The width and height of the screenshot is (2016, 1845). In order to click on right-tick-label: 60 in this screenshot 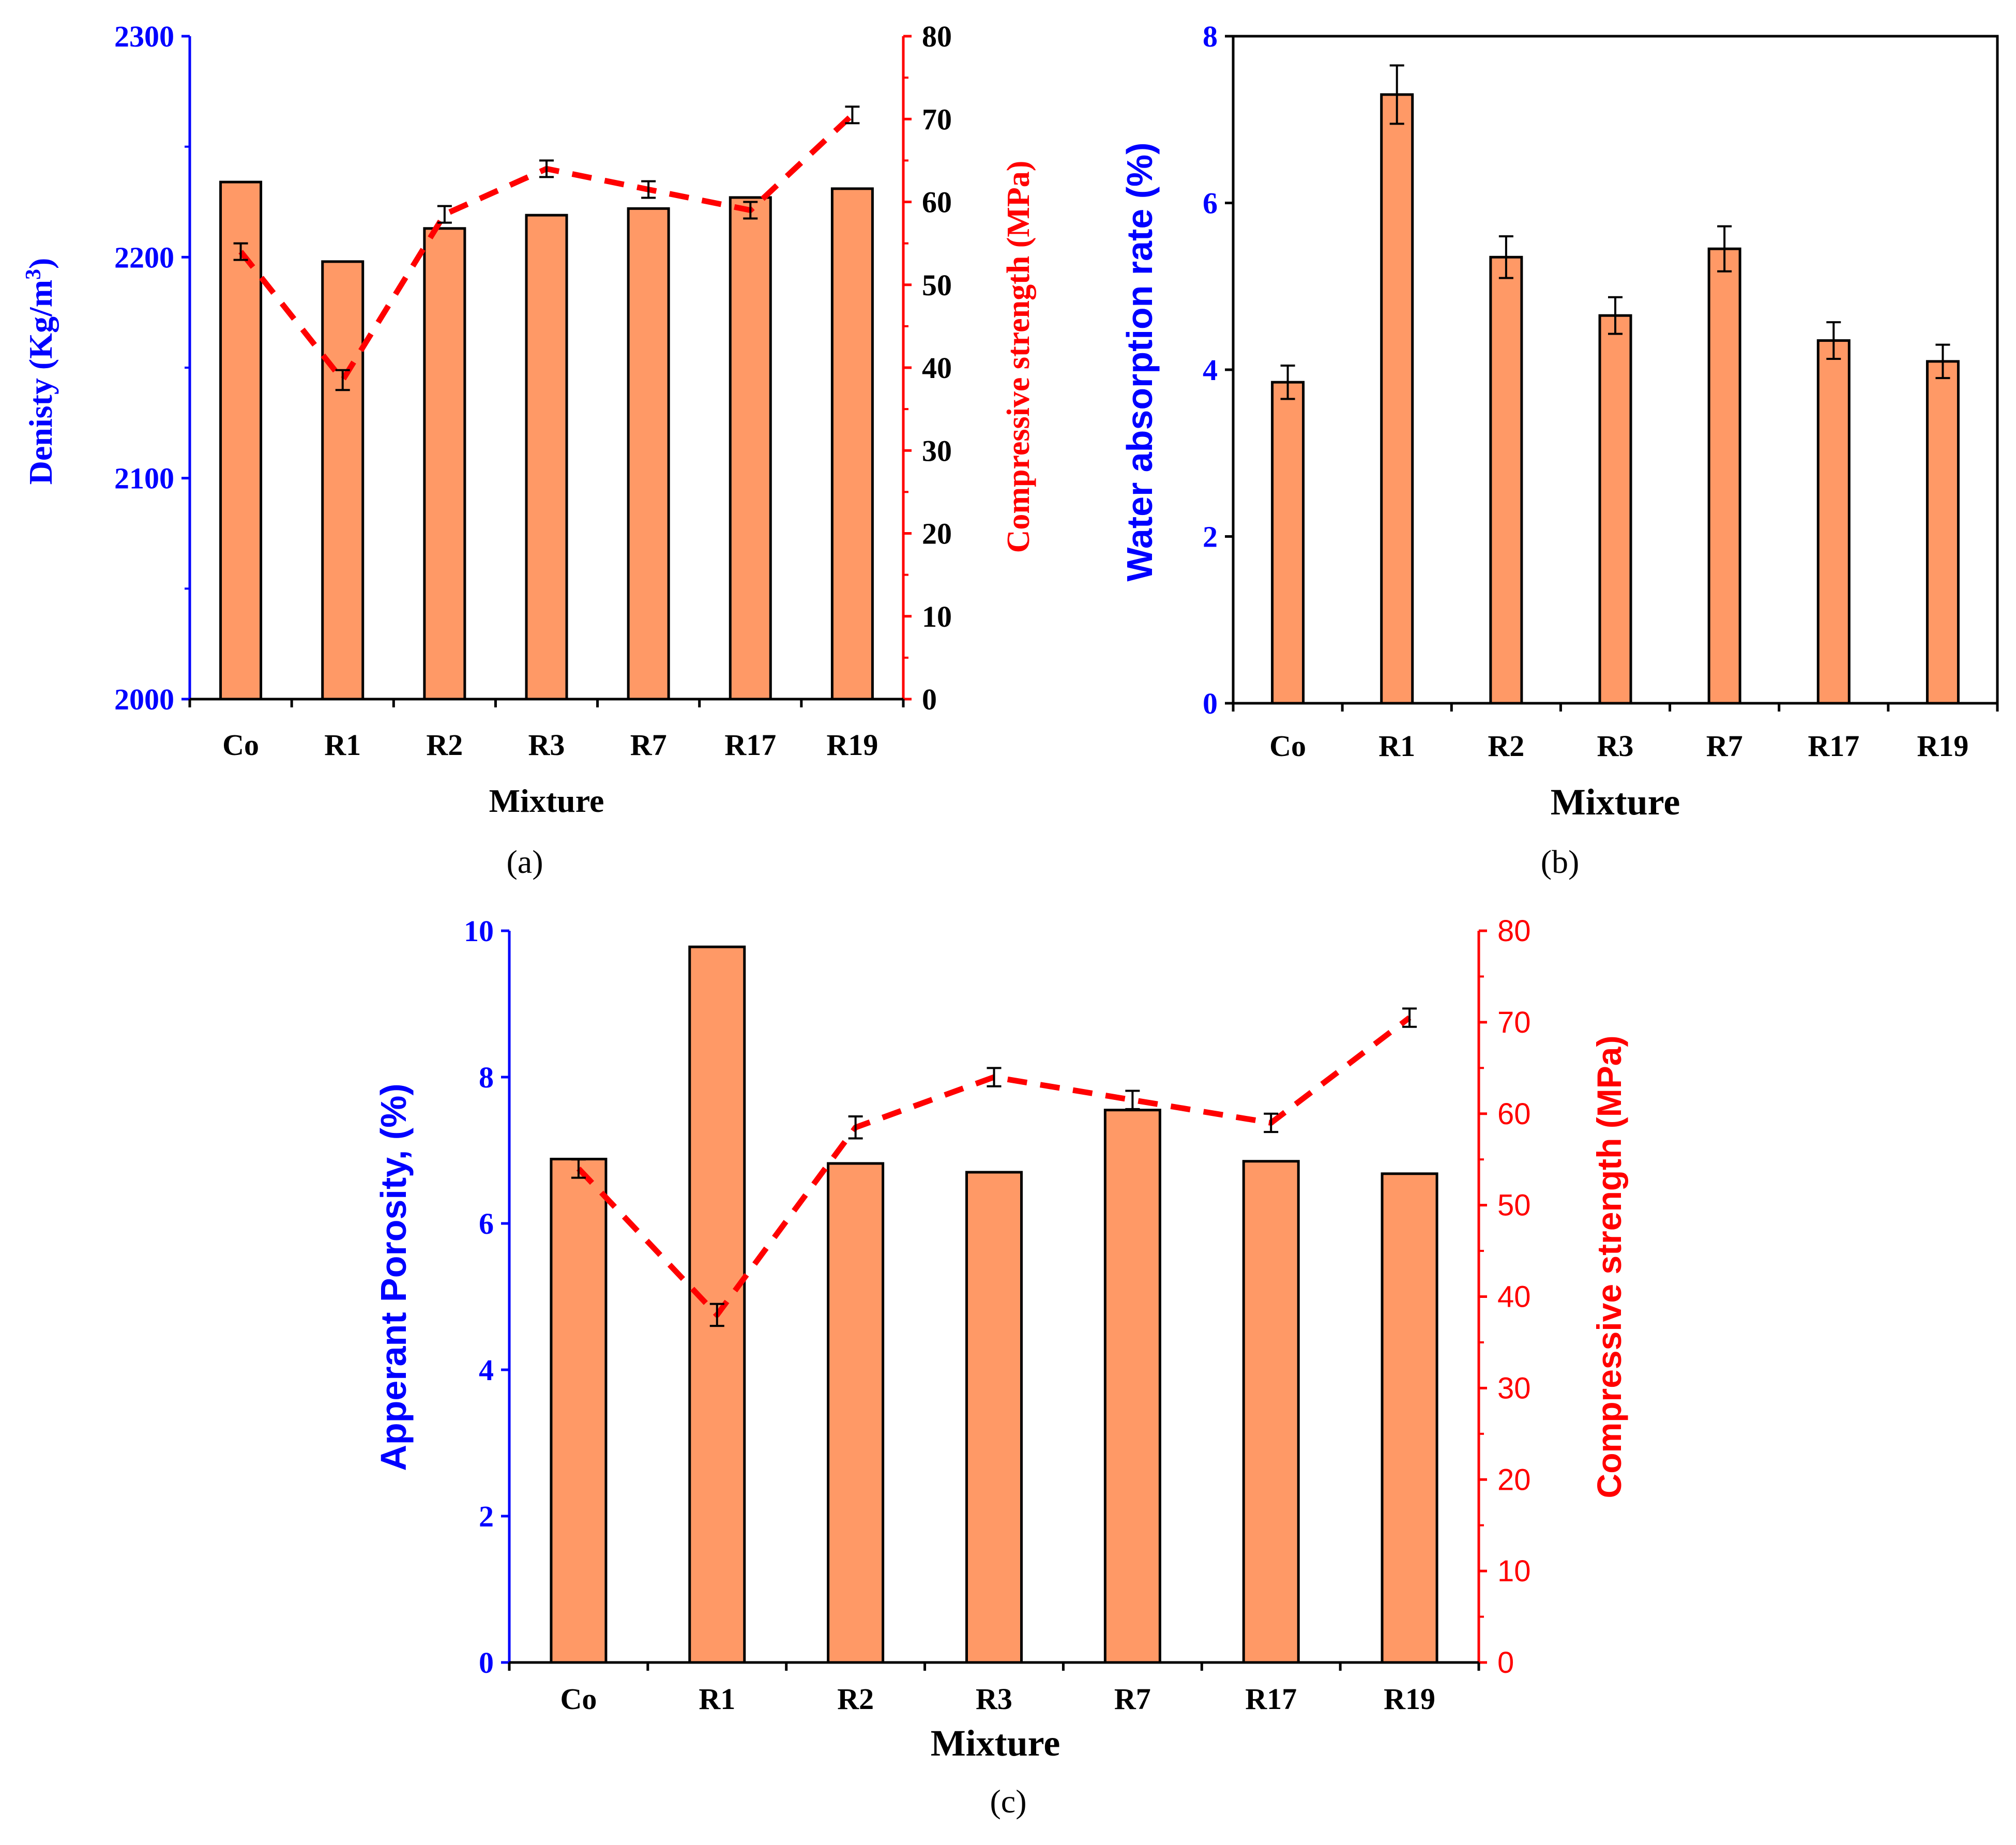, I will do `click(1514, 1114)`.